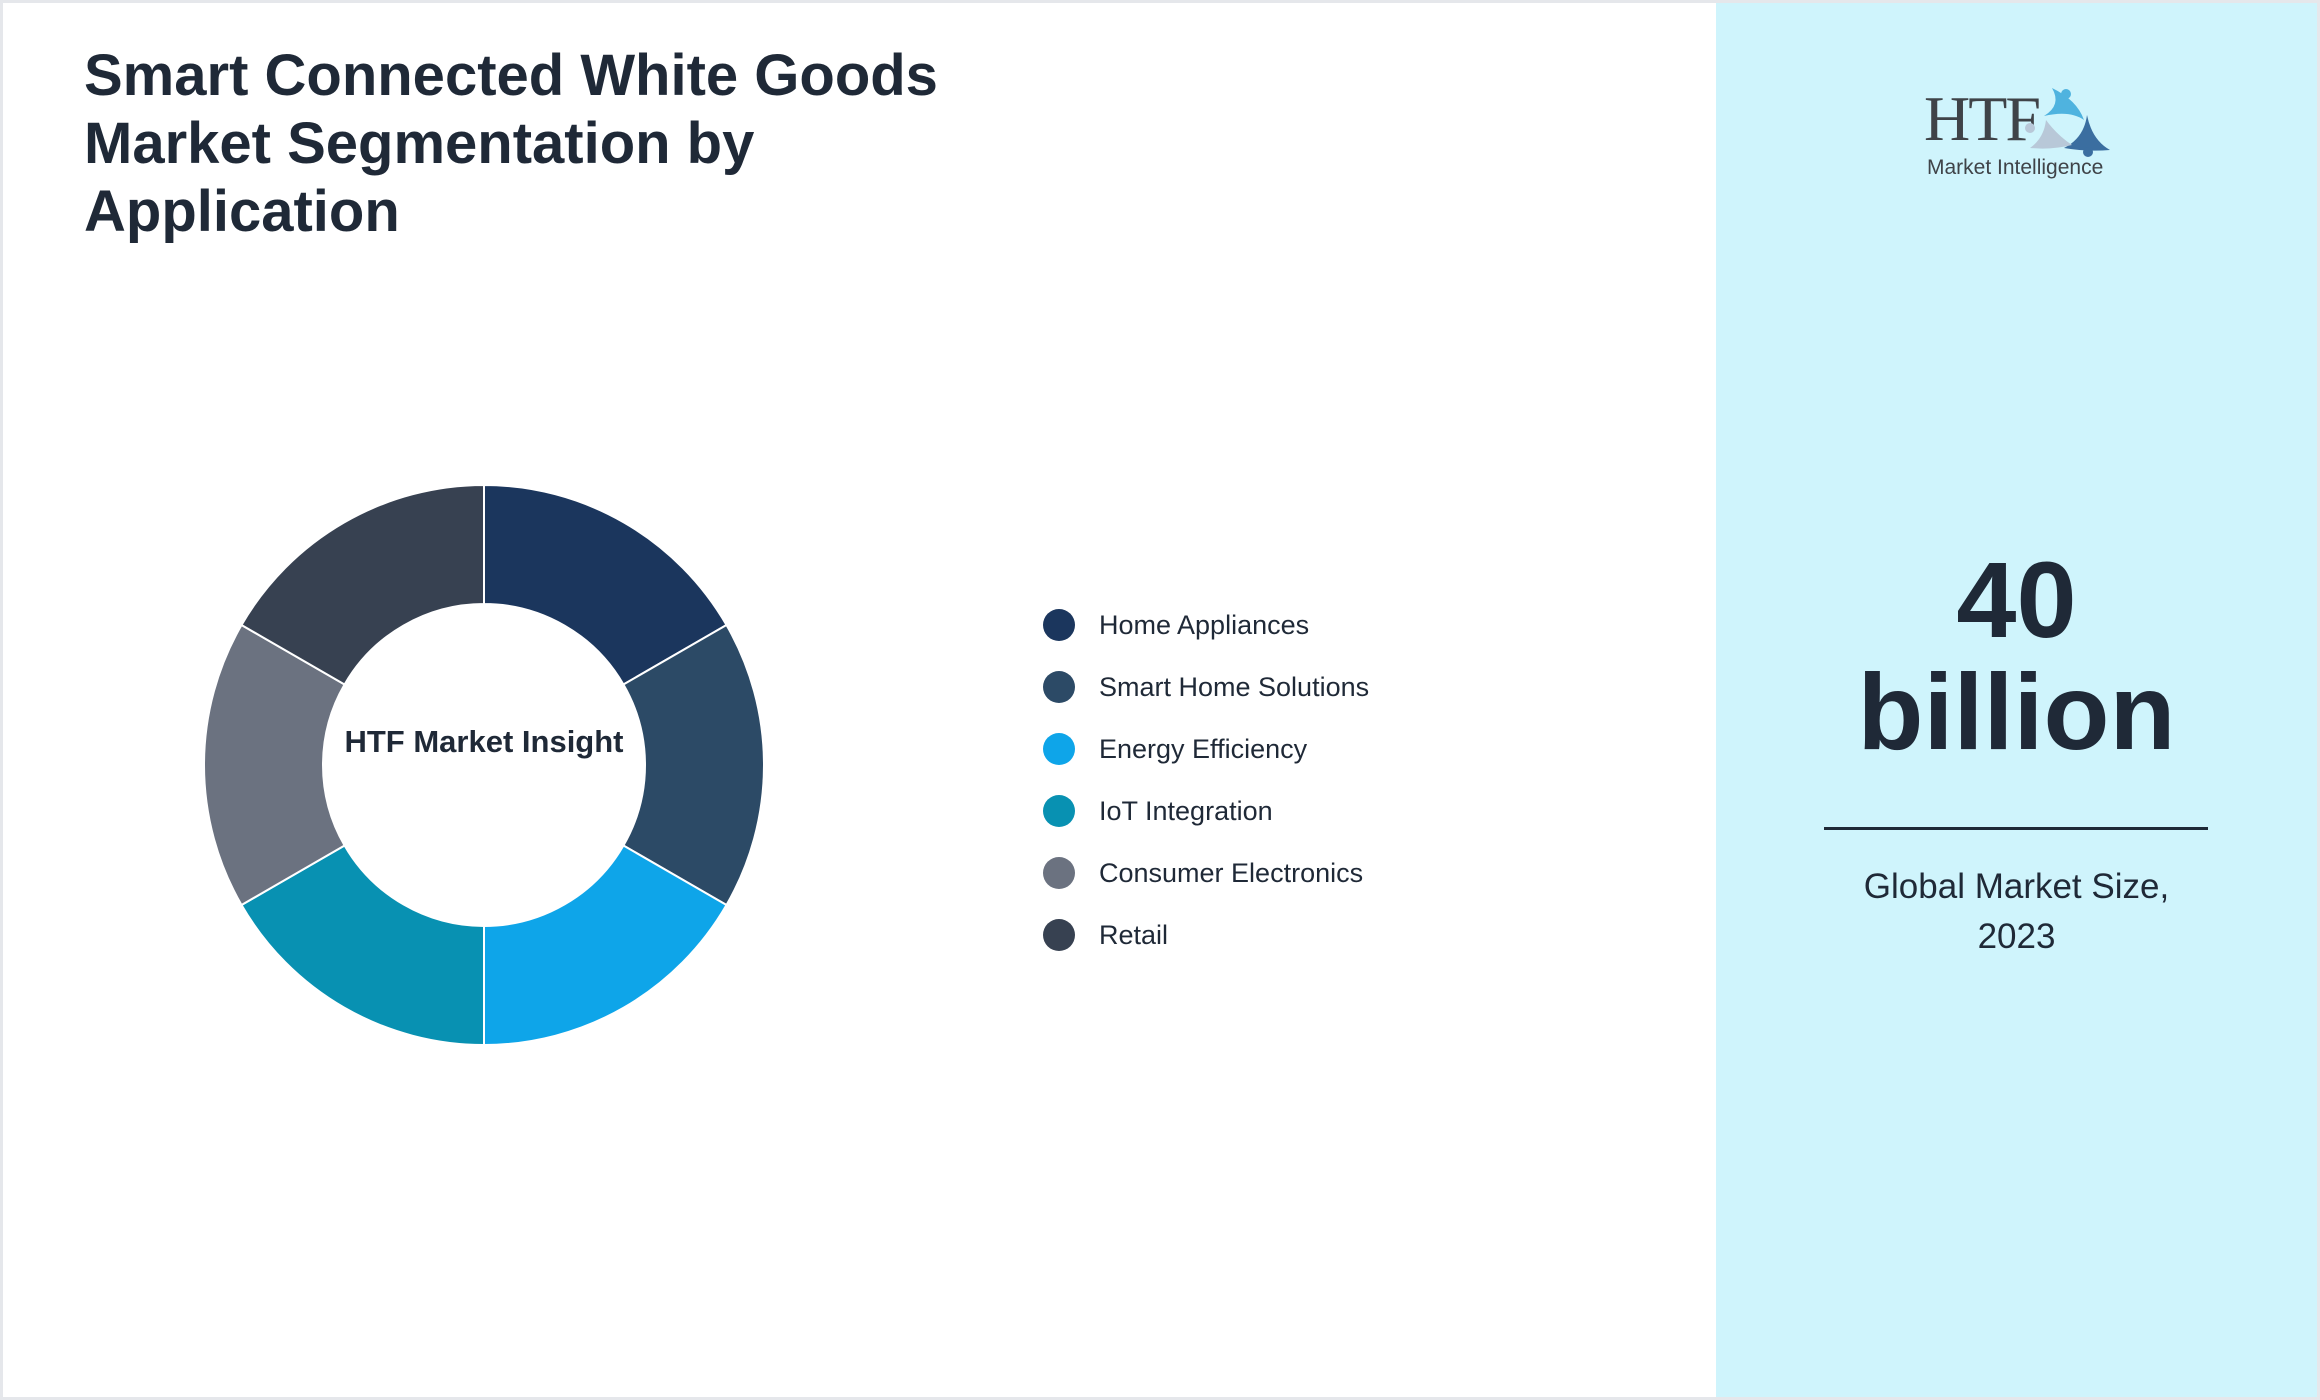 This screenshot has width=2320, height=1400. I want to click on legend-label: Smart Home Solutions, so click(1234, 686).